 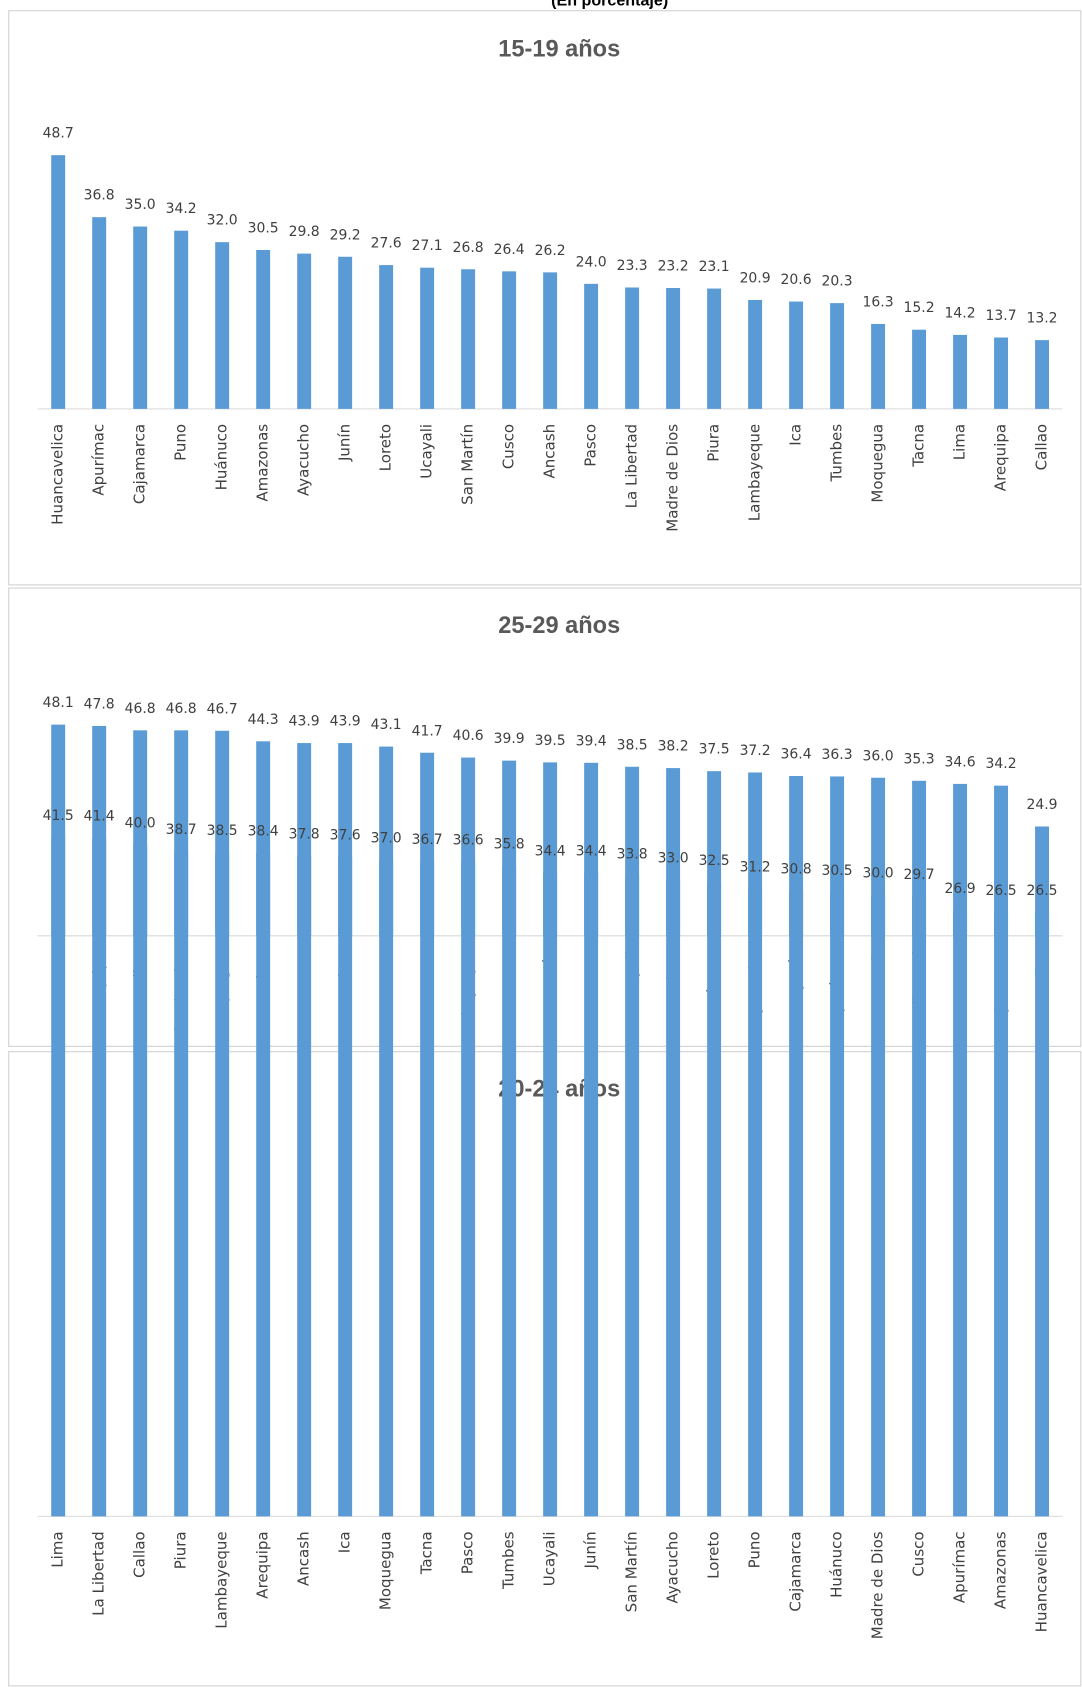 I want to click on value-label: 29.7, so click(x=919, y=875).